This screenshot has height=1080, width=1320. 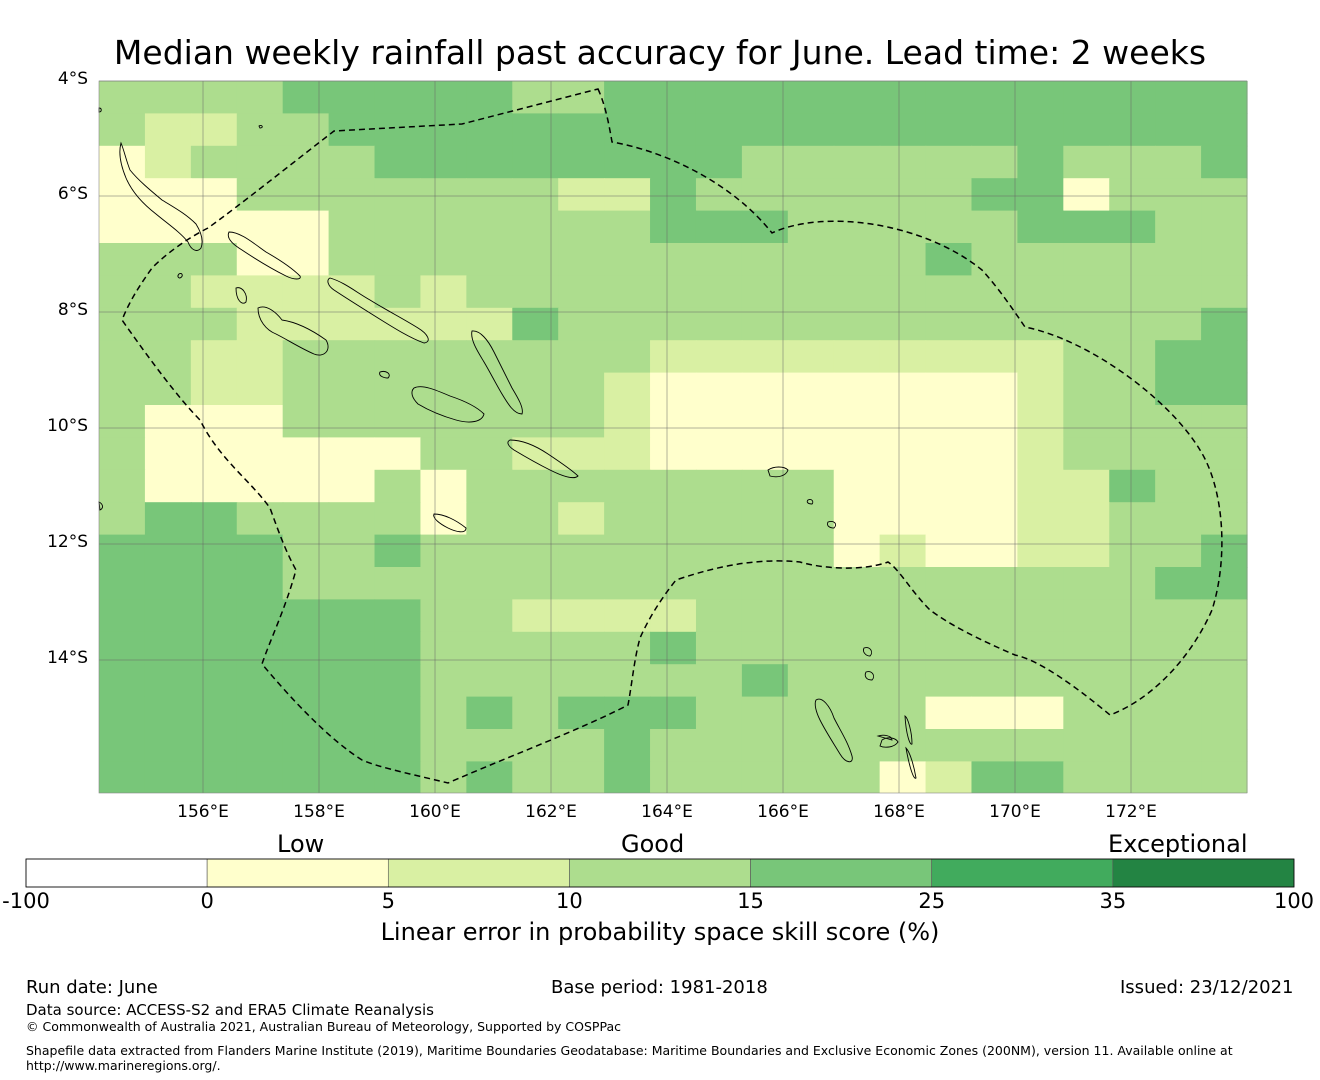 I want to click on longitude-label: 164°E, so click(x=667, y=812).